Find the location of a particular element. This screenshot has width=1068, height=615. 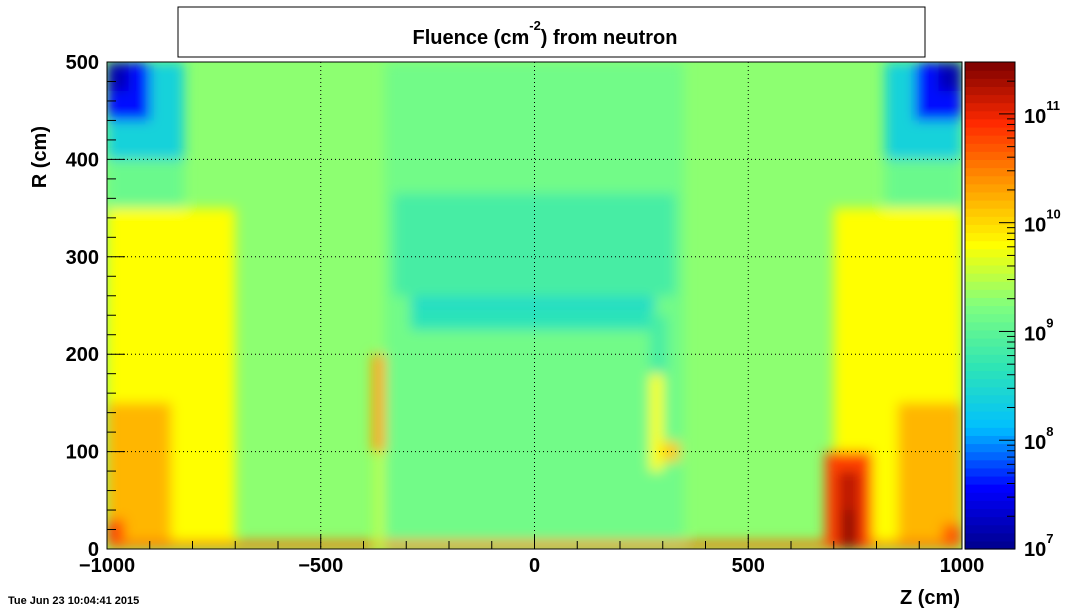

colorbar-tick-label-1: 10⁸ is located at coordinates (1038, 439).